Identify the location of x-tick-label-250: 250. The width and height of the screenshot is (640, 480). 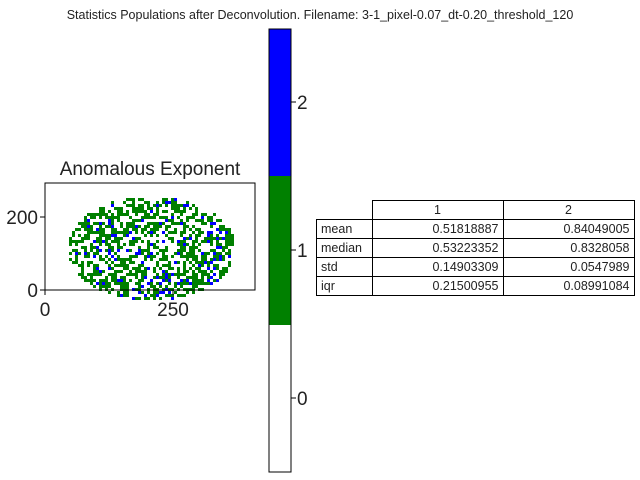
(173, 310).